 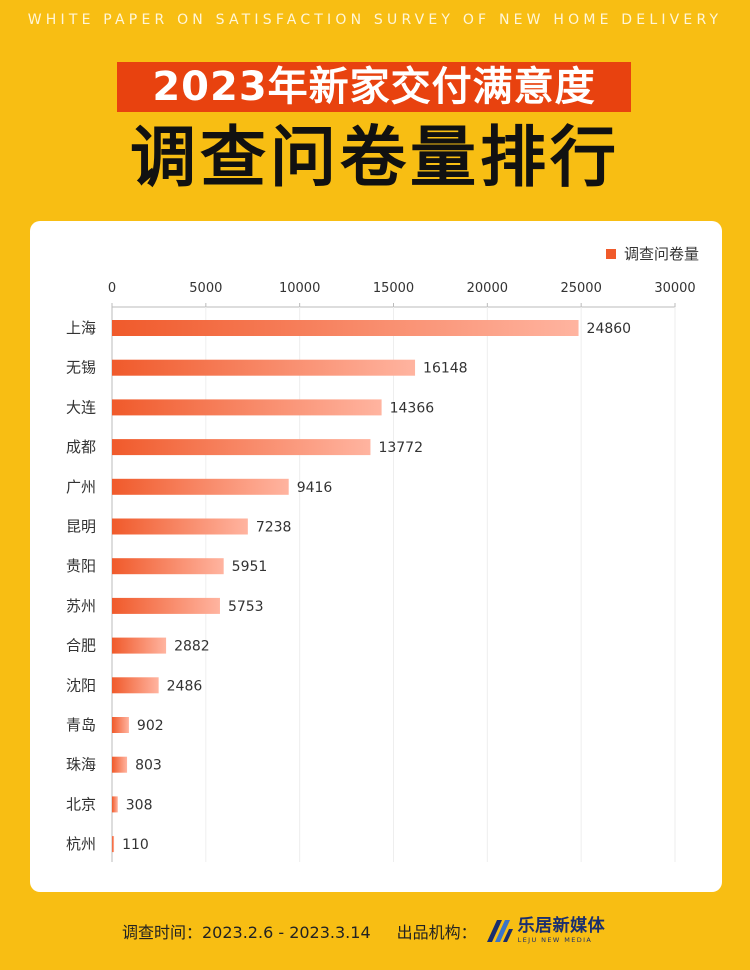 I want to click on value-label: 24860, so click(x=609, y=329).